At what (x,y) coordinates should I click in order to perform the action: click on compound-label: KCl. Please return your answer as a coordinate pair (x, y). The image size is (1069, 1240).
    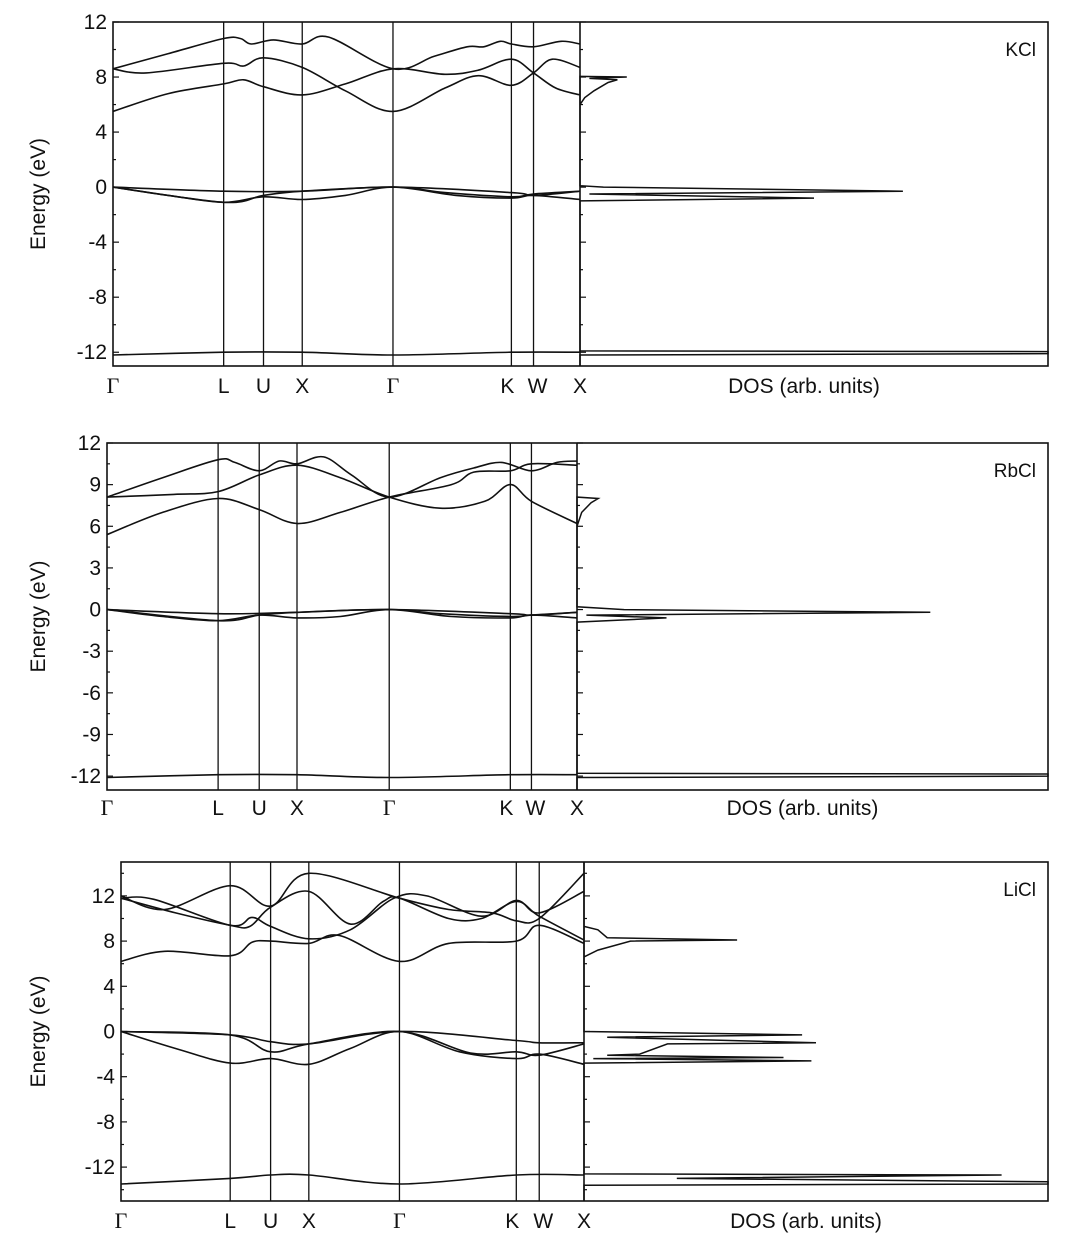
    Looking at the image, I should click on (1020, 50).